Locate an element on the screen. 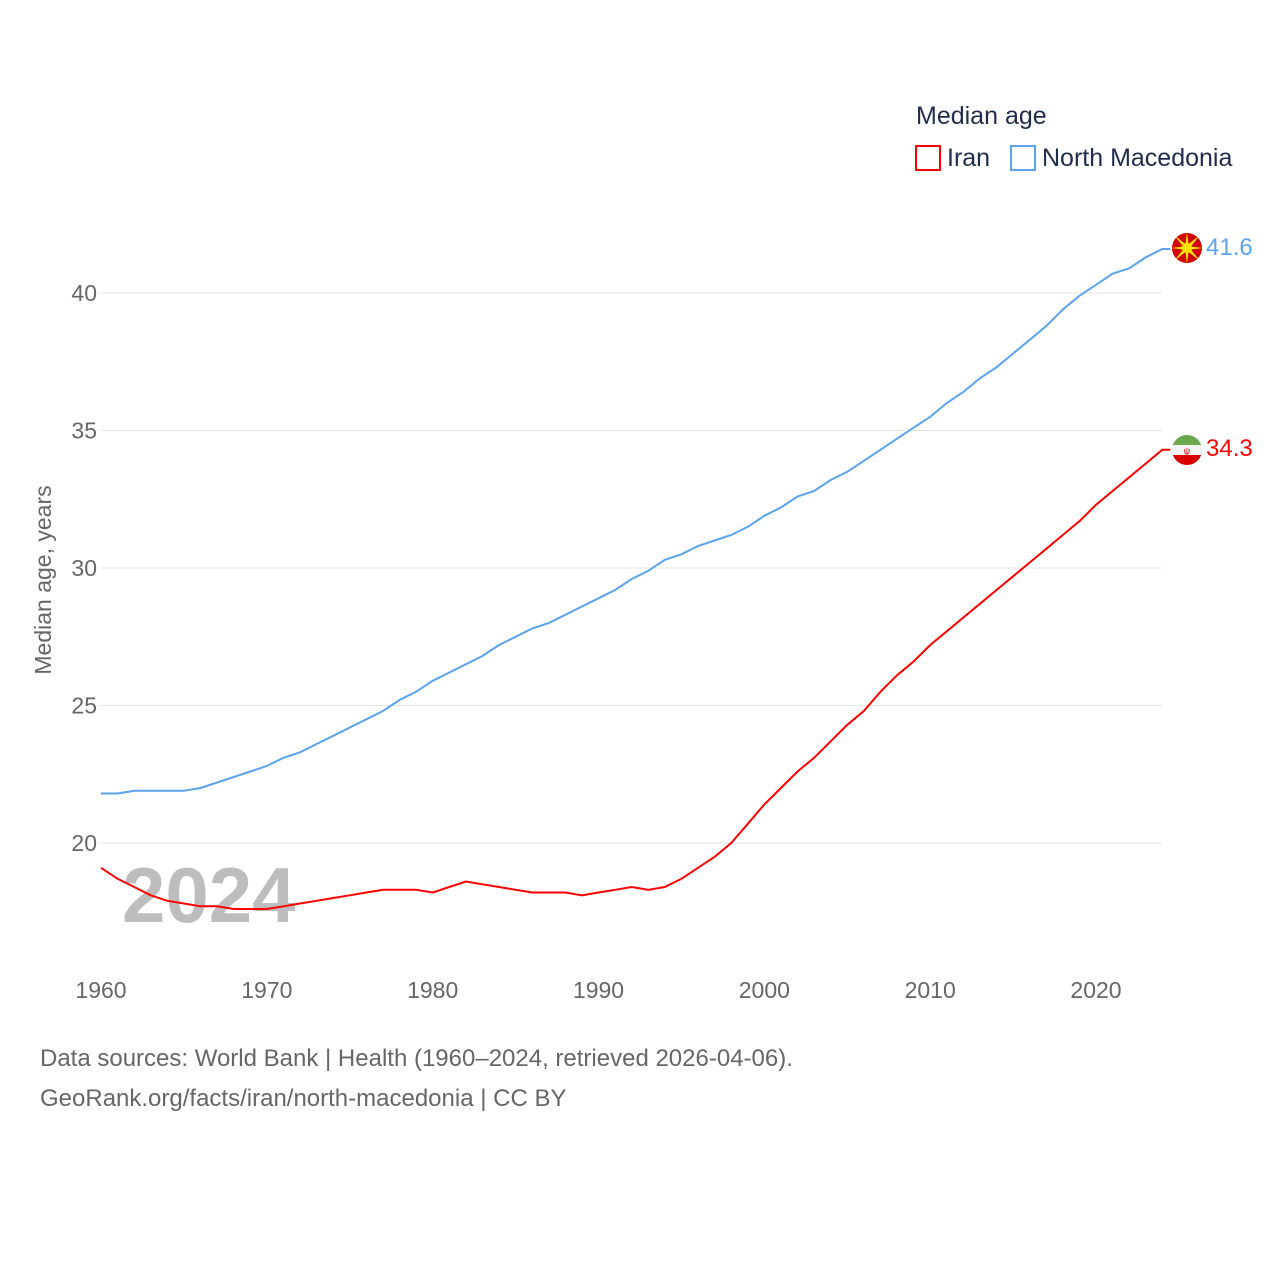 The height and width of the screenshot is (1280, 1280). x-tick-label: 1980 is located at coordinates (432, 990).